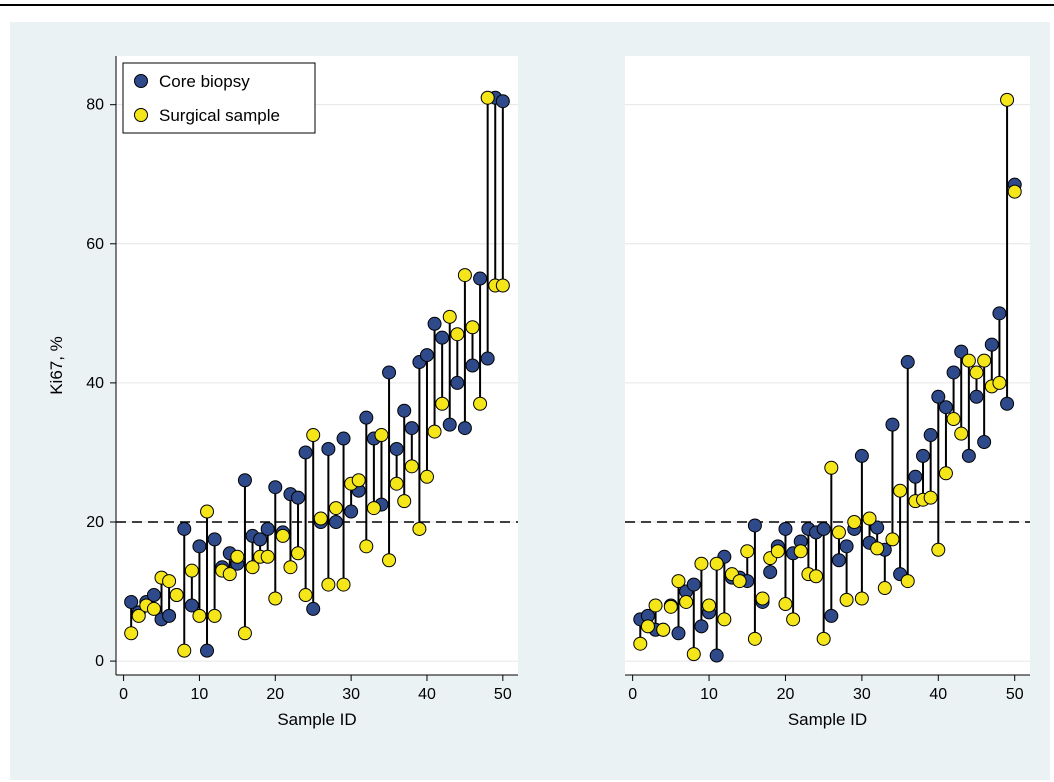 The height and width of the screenshot is (782, 1054). I want to click on panel2-x-tick-label: 0, so click(632, 694).